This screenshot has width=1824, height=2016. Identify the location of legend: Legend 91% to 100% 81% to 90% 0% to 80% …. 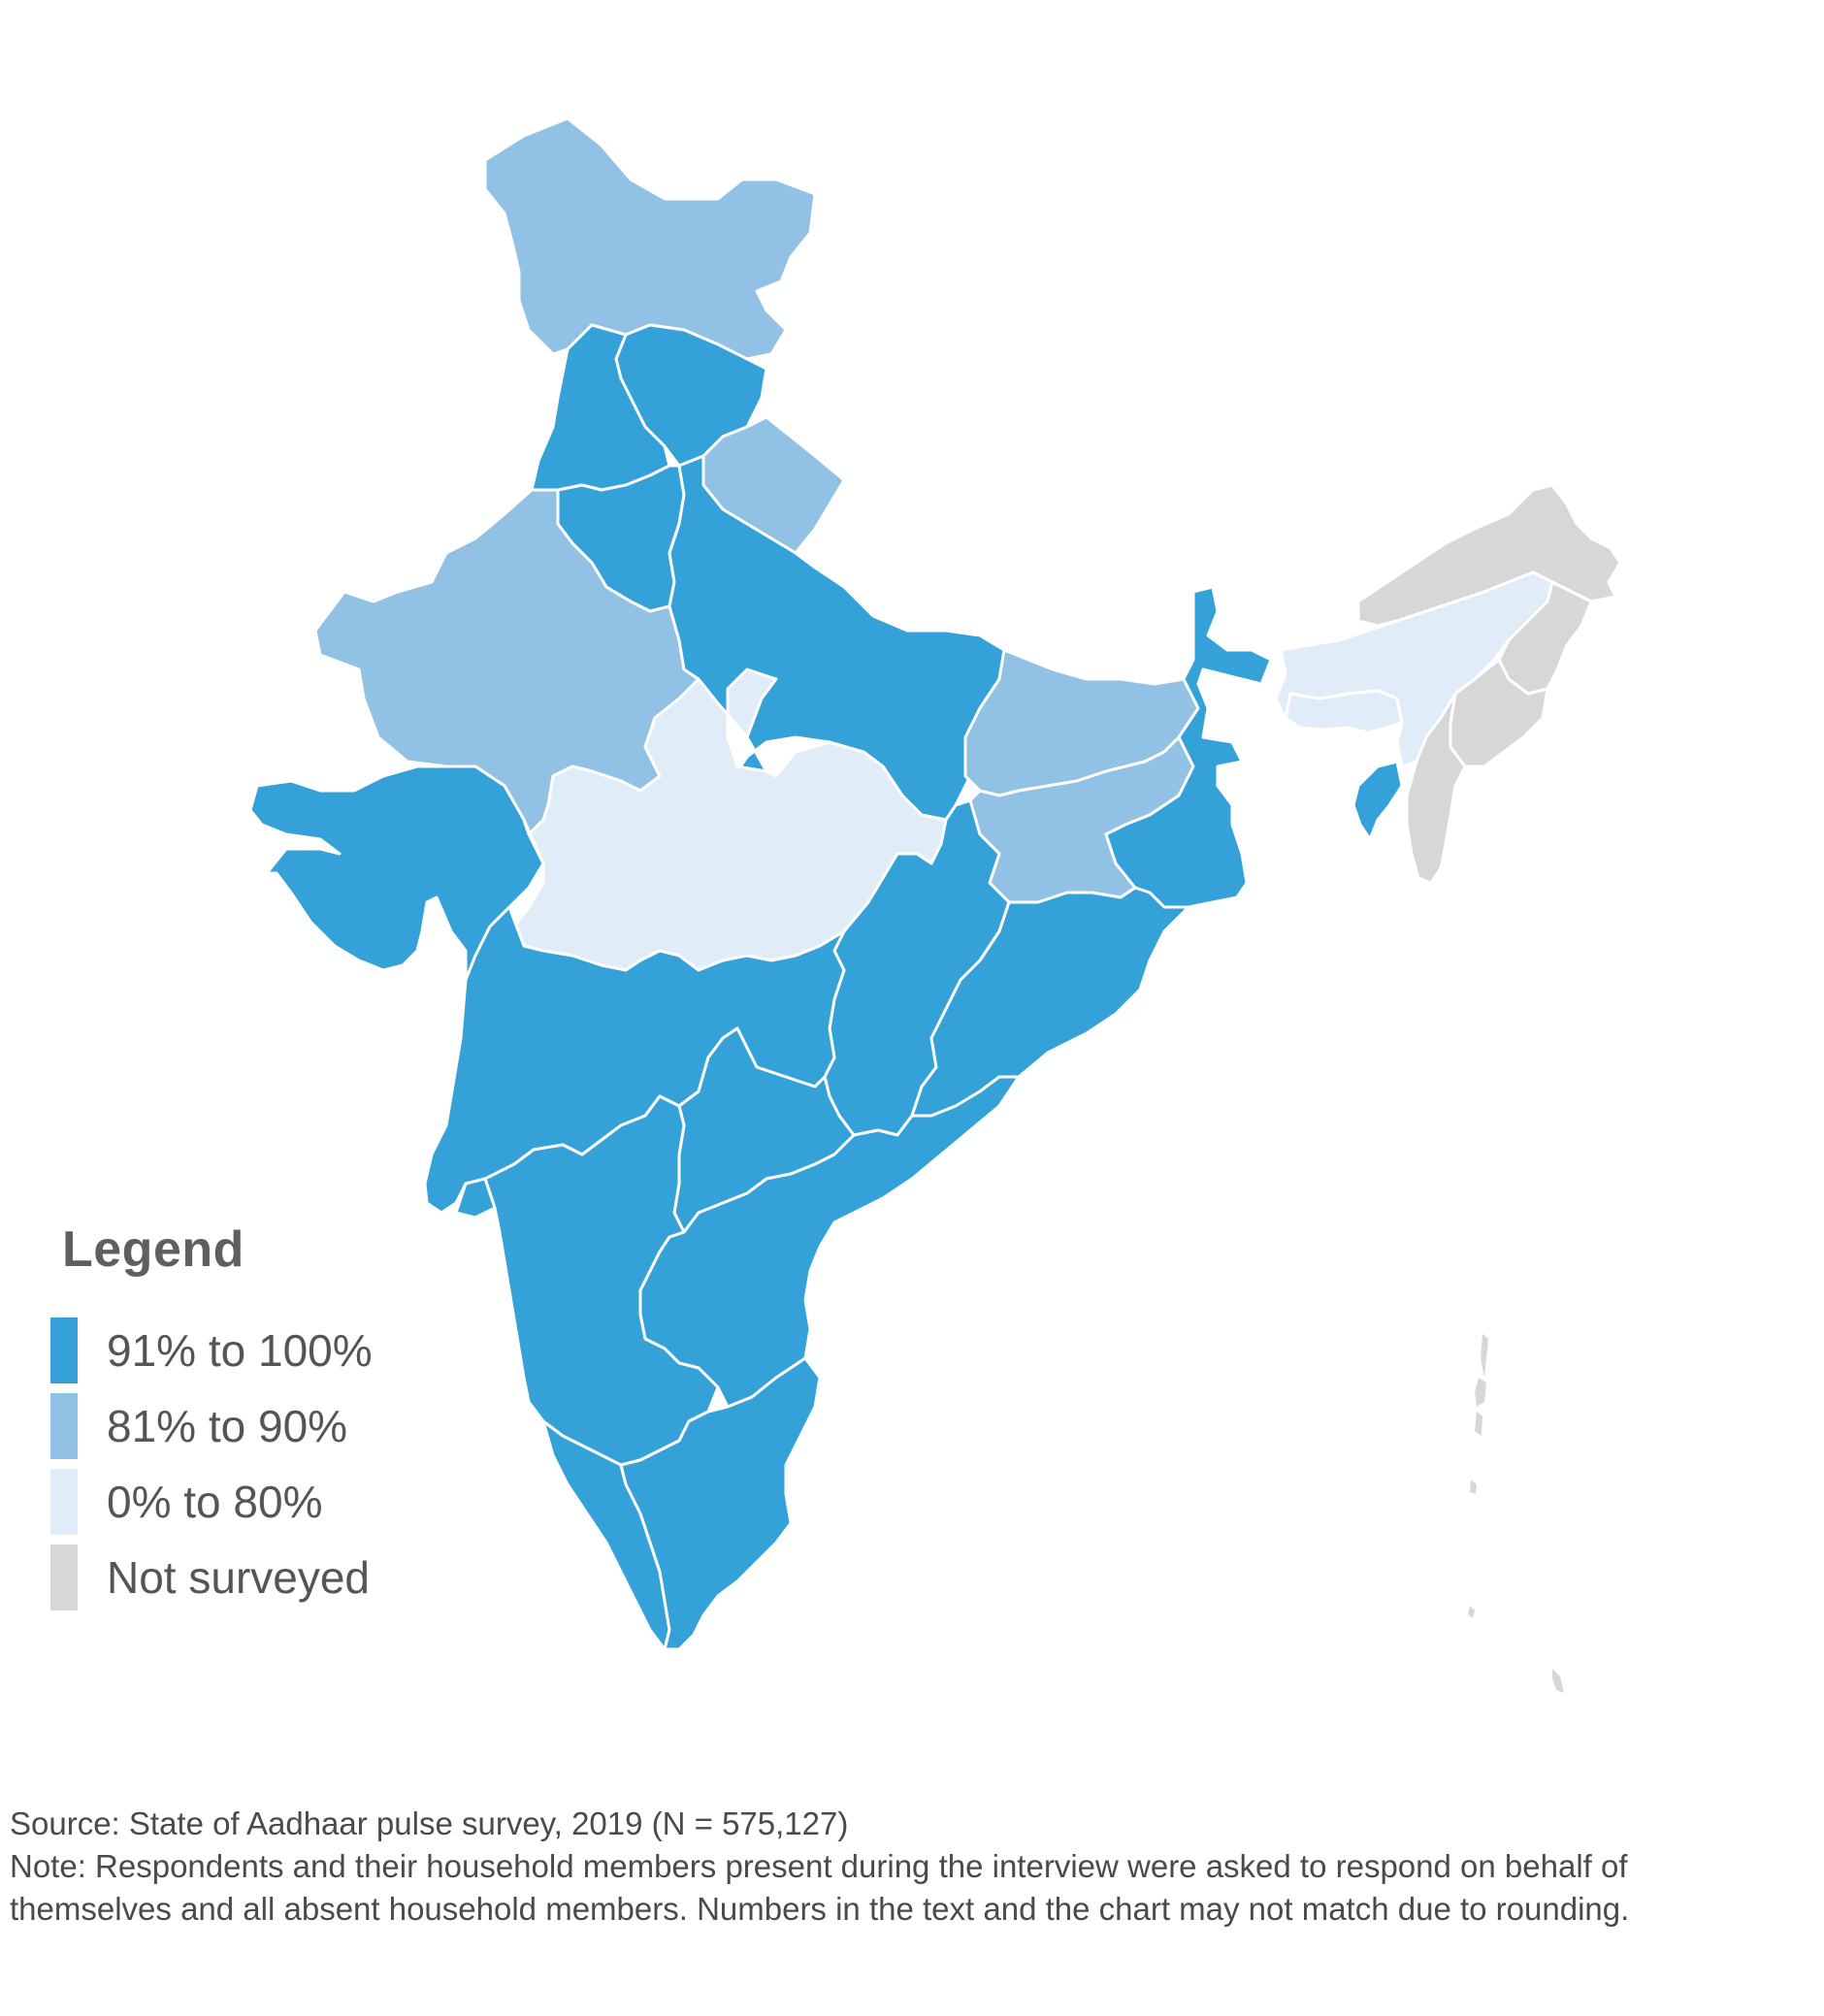
(211, 1418).